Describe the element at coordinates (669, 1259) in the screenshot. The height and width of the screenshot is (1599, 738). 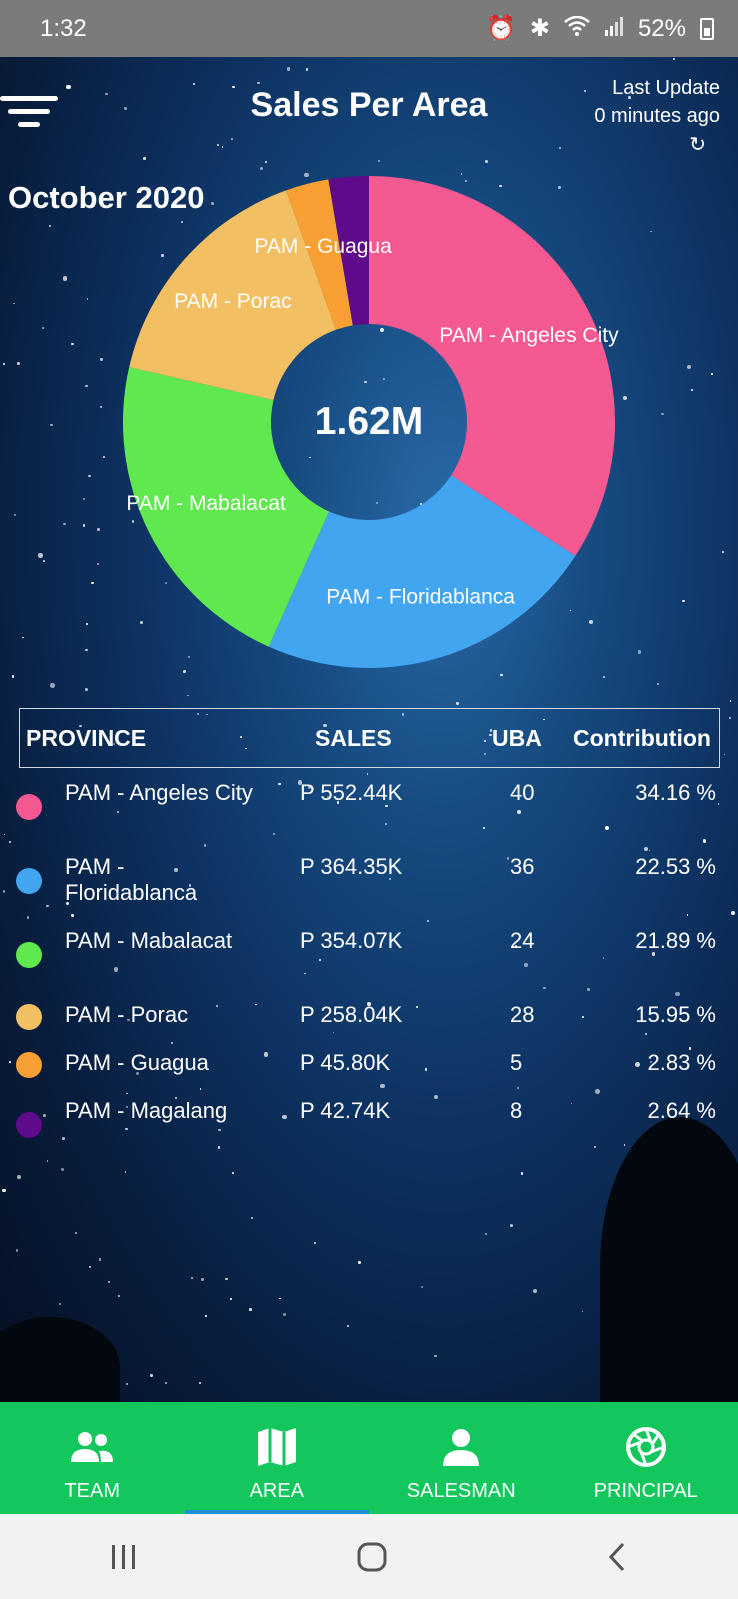
I see `tree-silhouette` at that location.